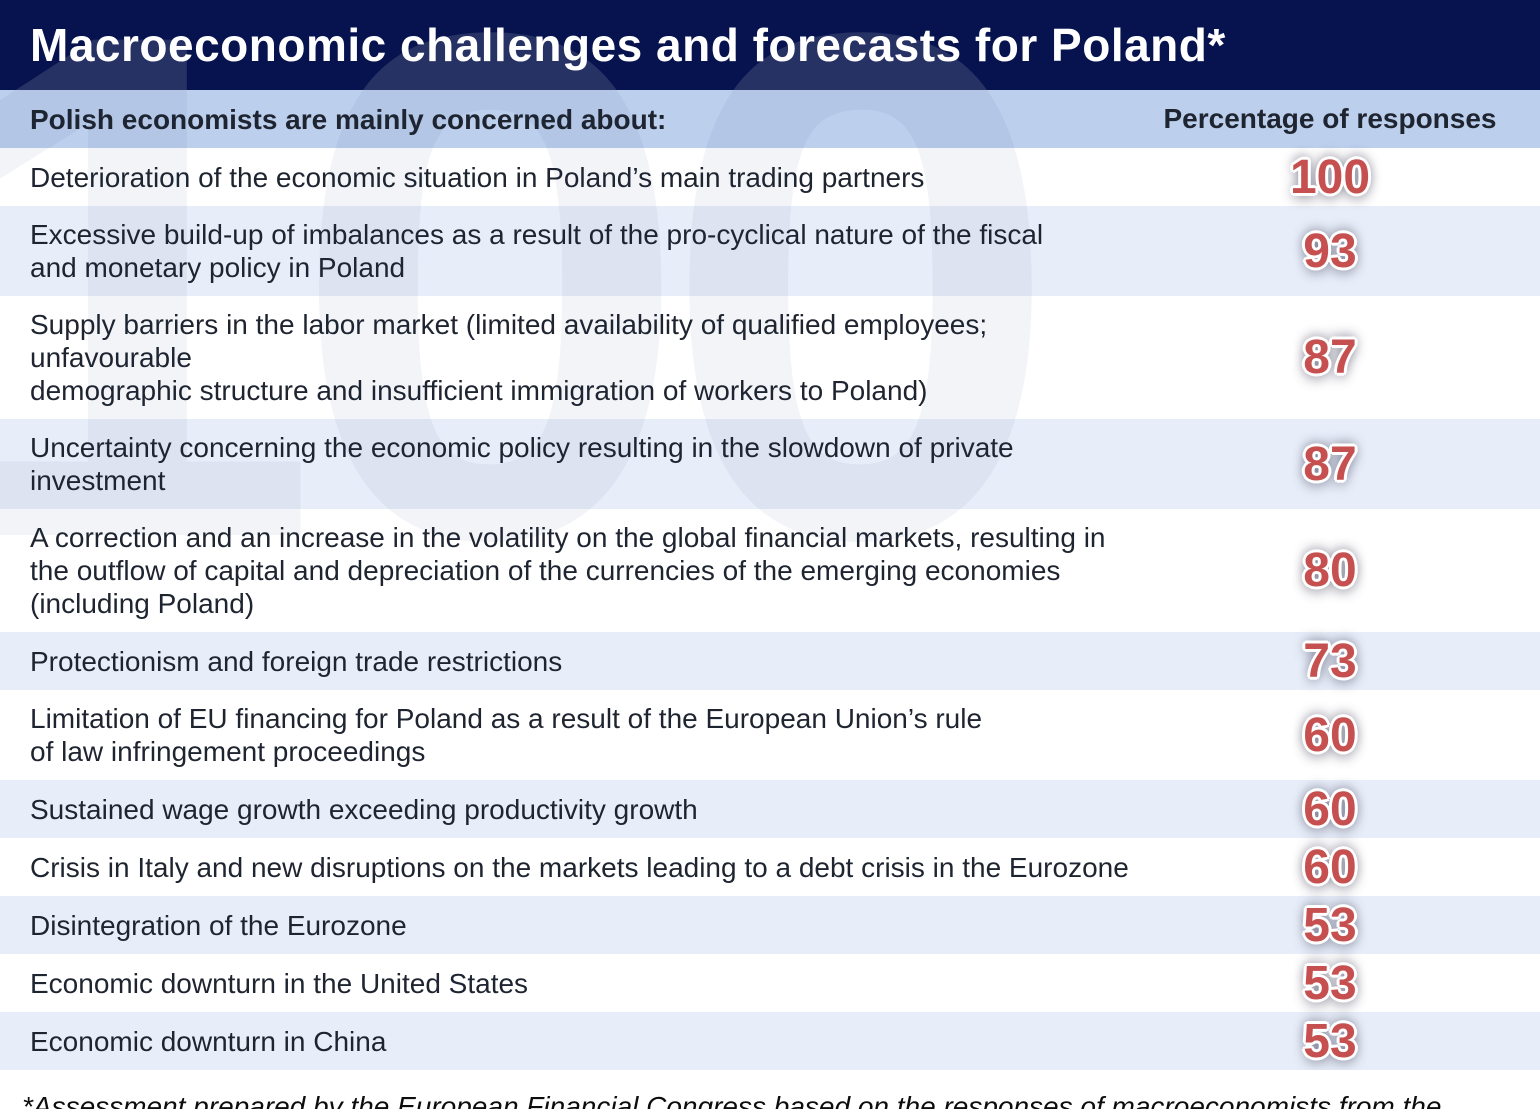 This screenshot has width=1540, height=1109. What do you see at coordinates (218, 925) in the screenshot?
I see `row-text: Disintegration of the Eurozone` at bounding box center [218, 925].